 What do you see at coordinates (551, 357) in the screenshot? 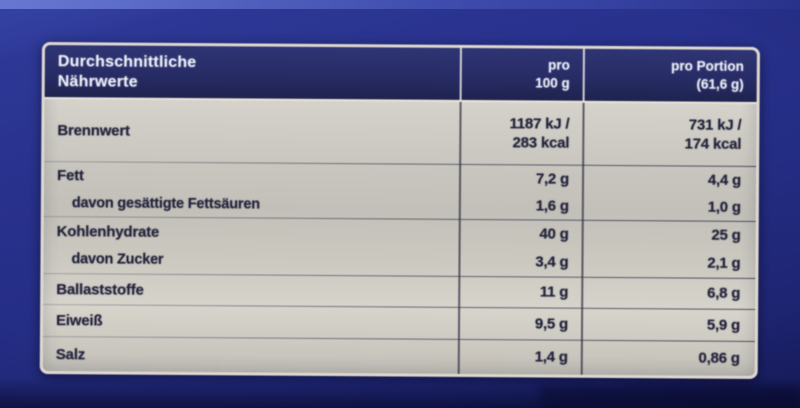
I see `value-per-100g: 1,4 g` at bounding box center [551, 357].